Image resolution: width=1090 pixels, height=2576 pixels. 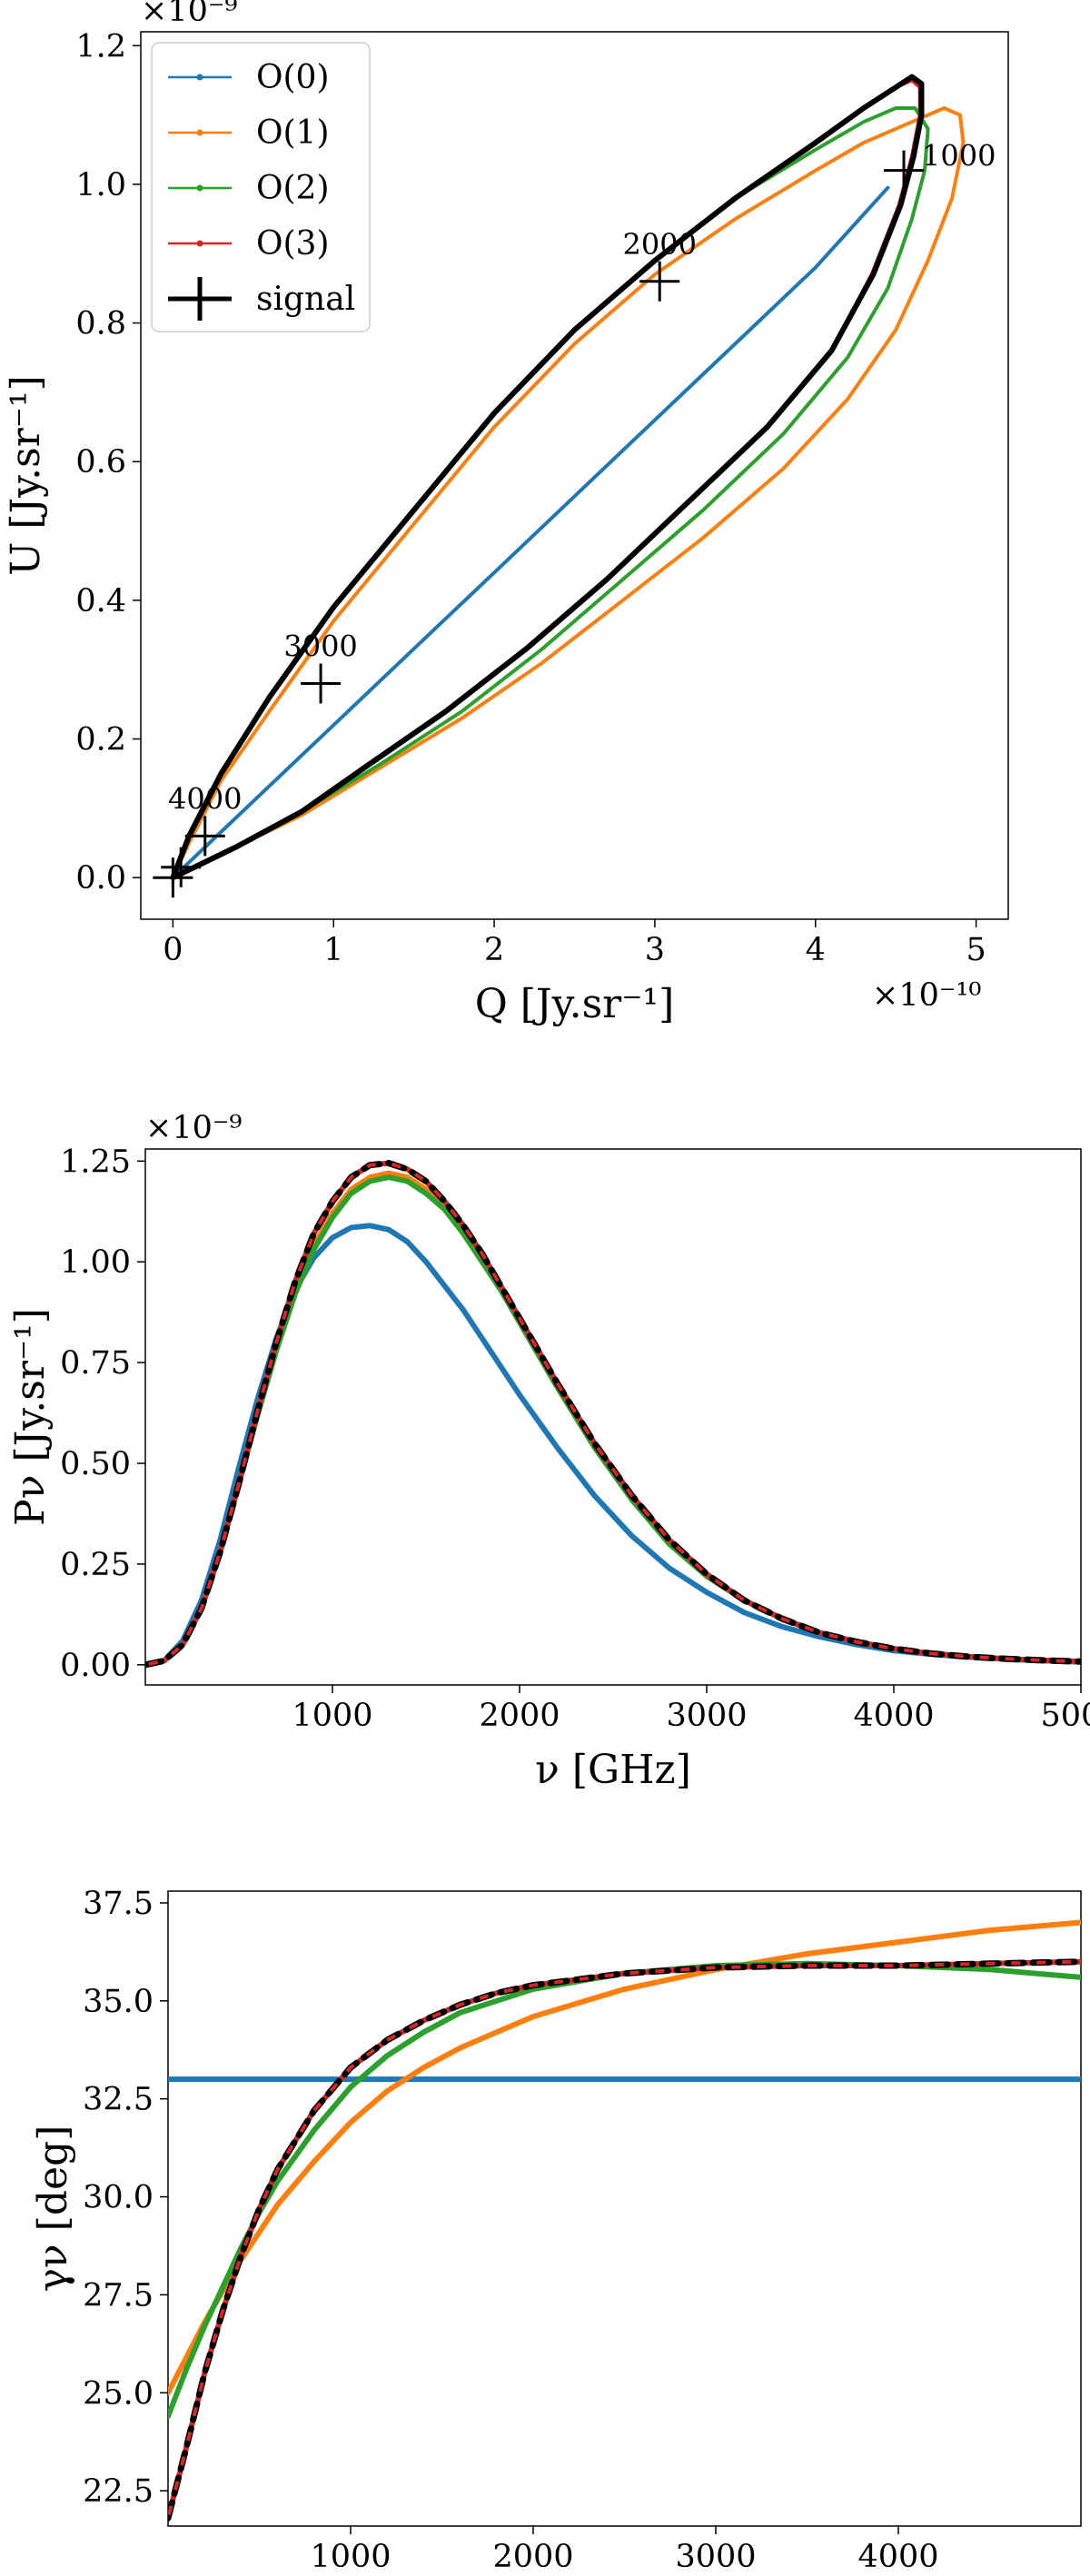 What do you see at coordinates (95, 1464) in the screenshot?
I see `y-tick-label: 0.50` at bounding box center [95, 1464].